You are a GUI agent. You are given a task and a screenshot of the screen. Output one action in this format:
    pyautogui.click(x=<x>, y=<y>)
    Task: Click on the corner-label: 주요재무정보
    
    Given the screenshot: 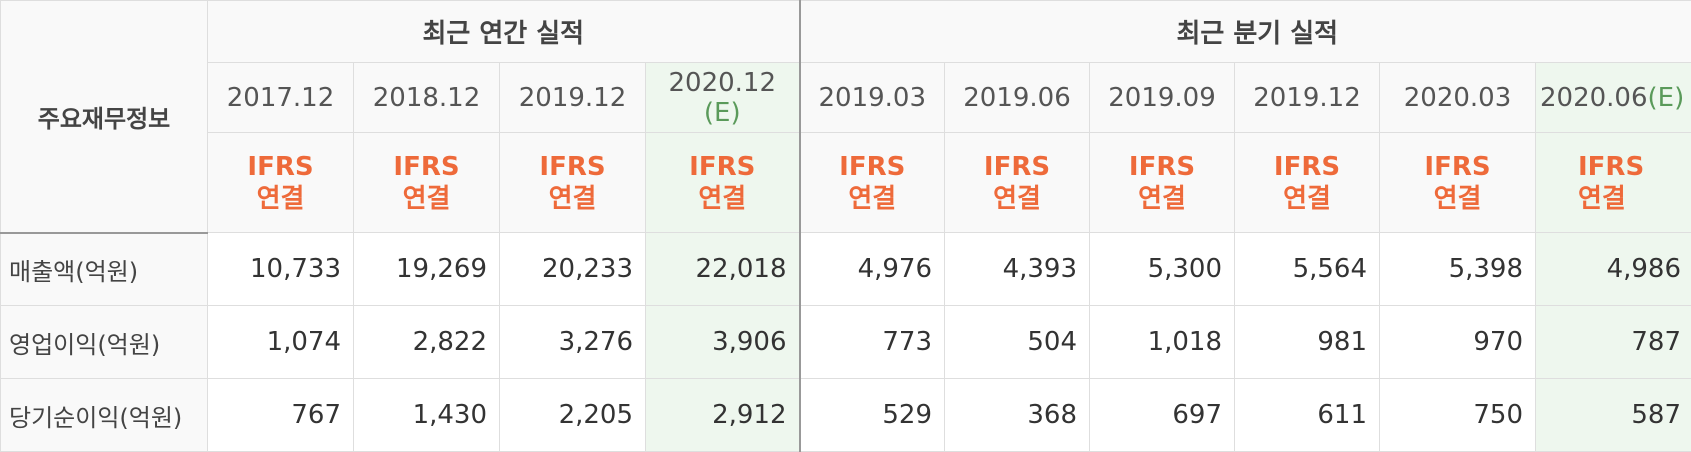 What is the action you would take?
    pyautogui.click(x=104, y=117)
    